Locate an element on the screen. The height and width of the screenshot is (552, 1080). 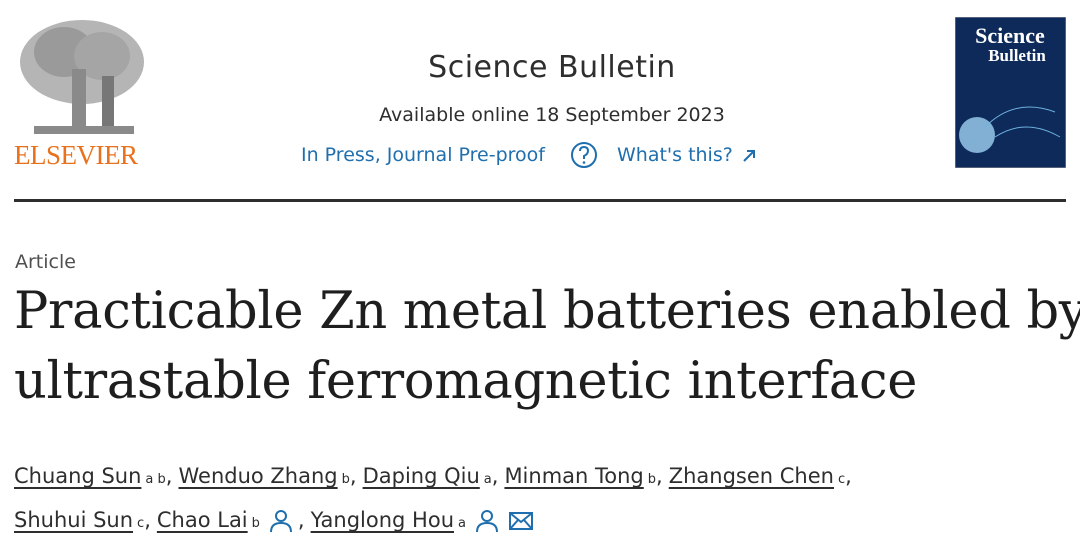
author-name: Shuhui Sun is located at coordinates (74, 520).